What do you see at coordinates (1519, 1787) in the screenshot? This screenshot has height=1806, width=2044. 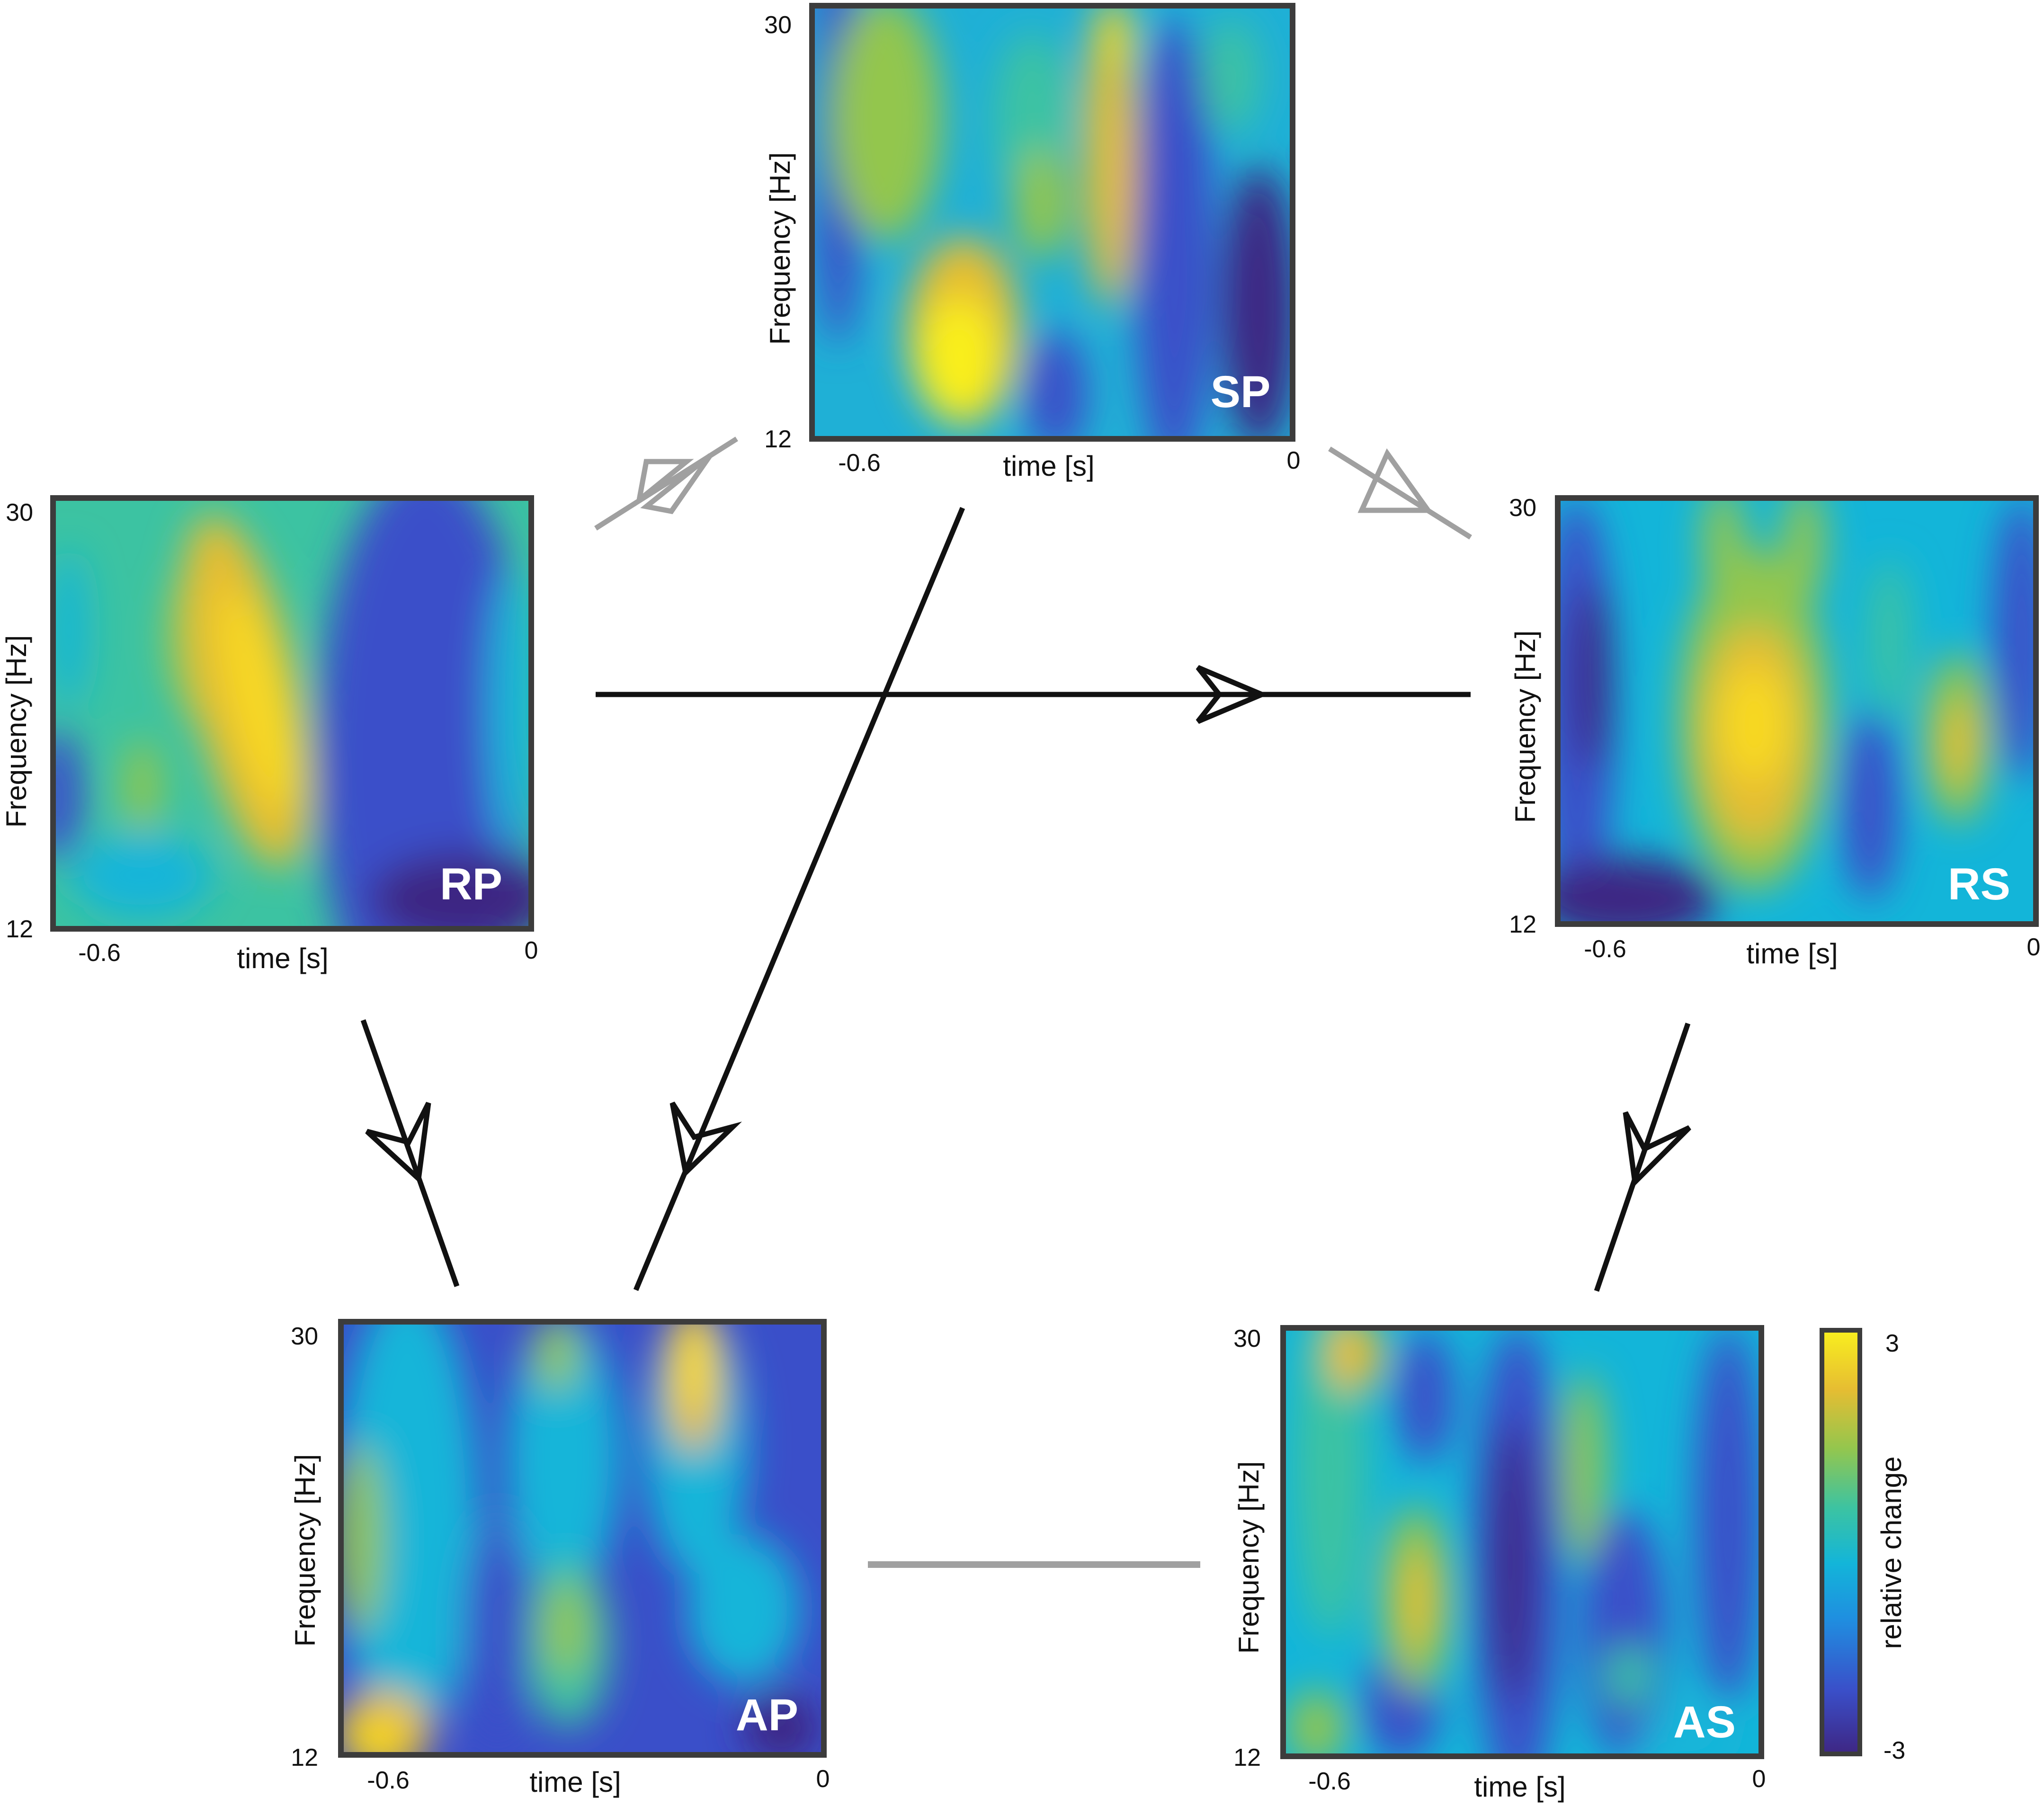 I see `x-axis-label-as: time [s]` at bounding box center [1519, 1787].